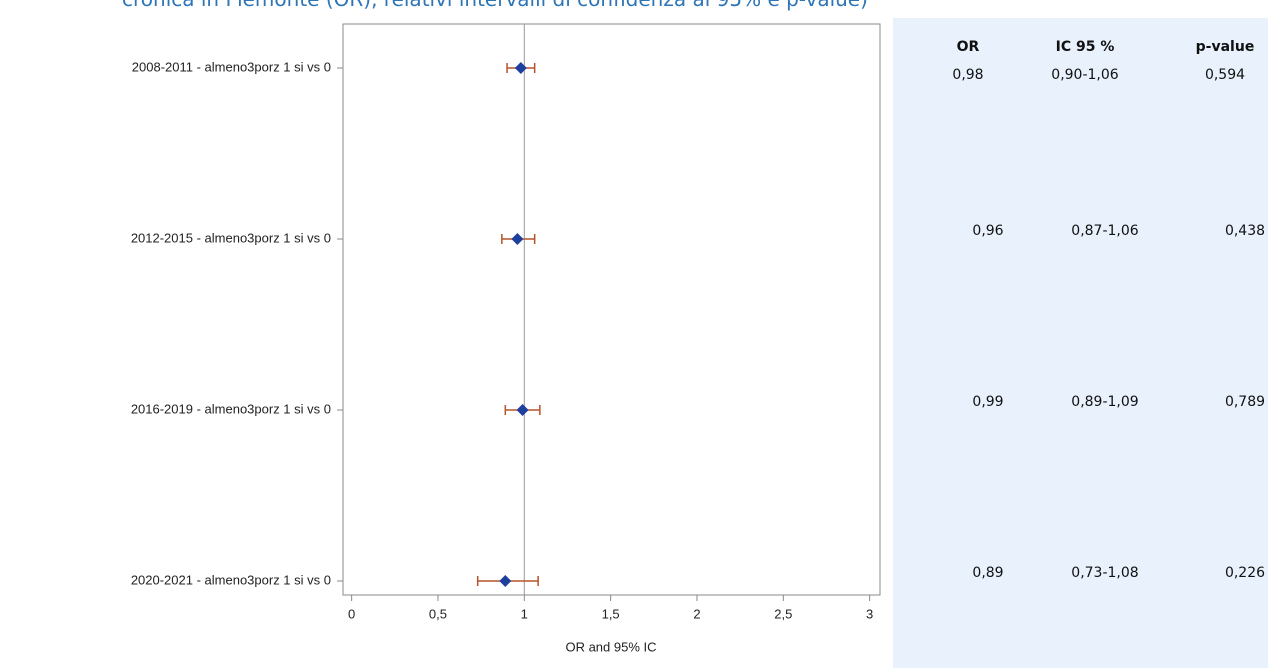 Image resolution: width=1268 pixels, height=668 pixels. I want to click on y-tick-label: 2008-2011 - almeno3porz 1 si vs 0, so click(231, 66).